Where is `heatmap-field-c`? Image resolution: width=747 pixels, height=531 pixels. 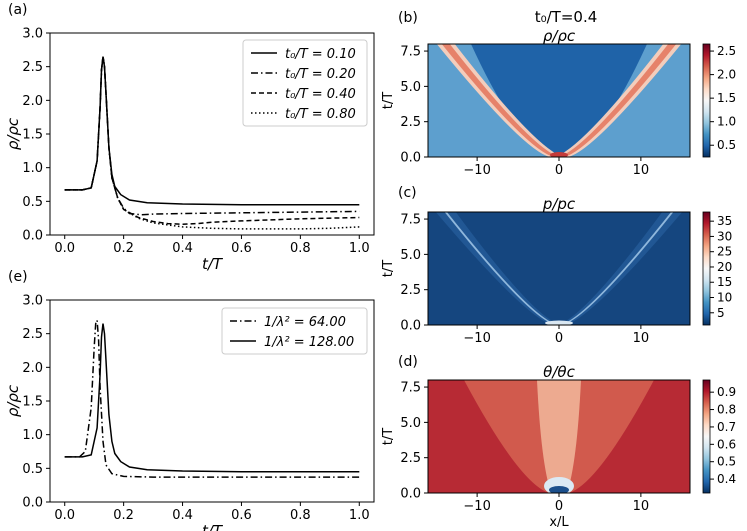 heatmap-field-c is located at coordinates (559, 268).